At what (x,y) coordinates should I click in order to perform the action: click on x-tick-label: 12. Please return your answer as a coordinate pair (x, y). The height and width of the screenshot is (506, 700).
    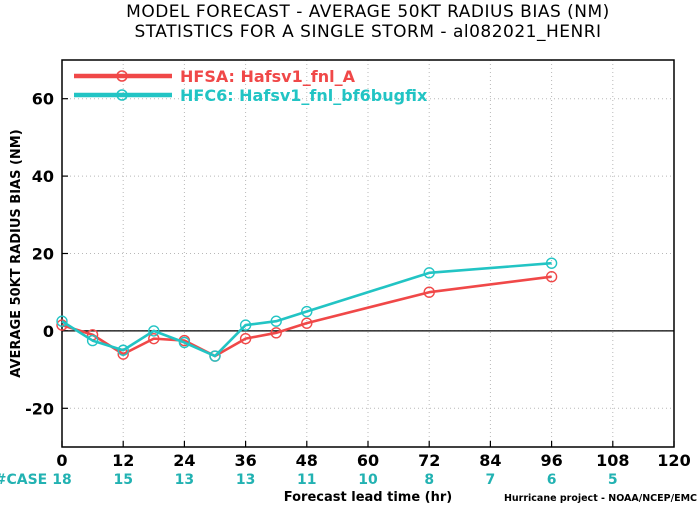
    Looking at the image, I should click on (123, 460).